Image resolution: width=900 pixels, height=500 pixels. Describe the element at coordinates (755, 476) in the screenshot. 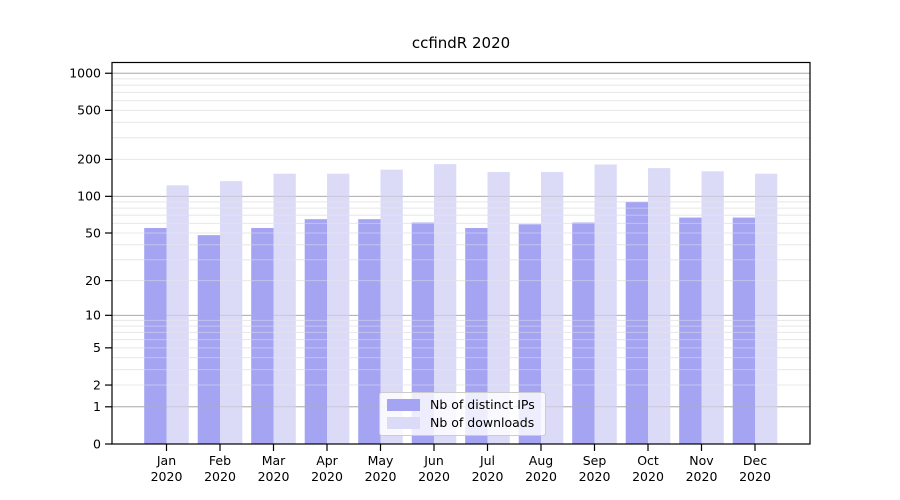

I see `x-tick-label-year-dec: 2020` at that location.